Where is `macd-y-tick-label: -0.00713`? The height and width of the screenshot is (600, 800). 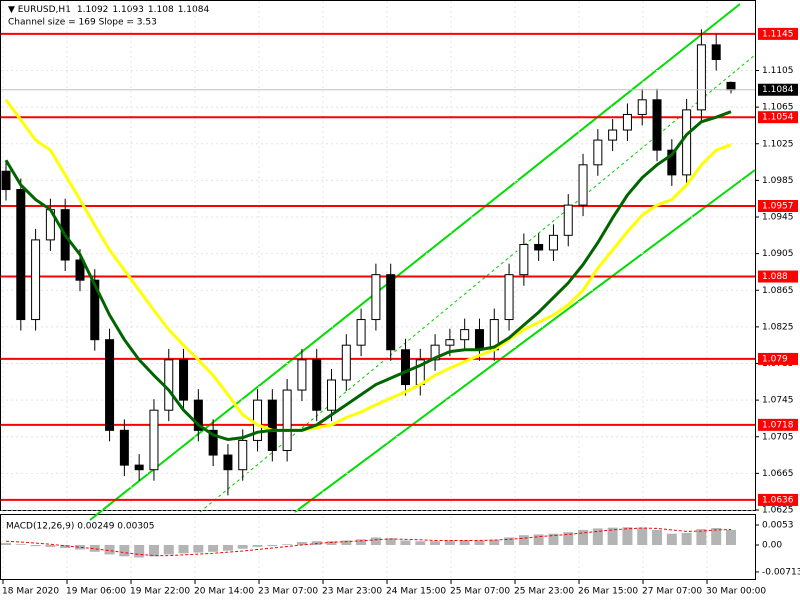 macd-y-tick-label: -0.00713 is located at coordinates (781, 572).